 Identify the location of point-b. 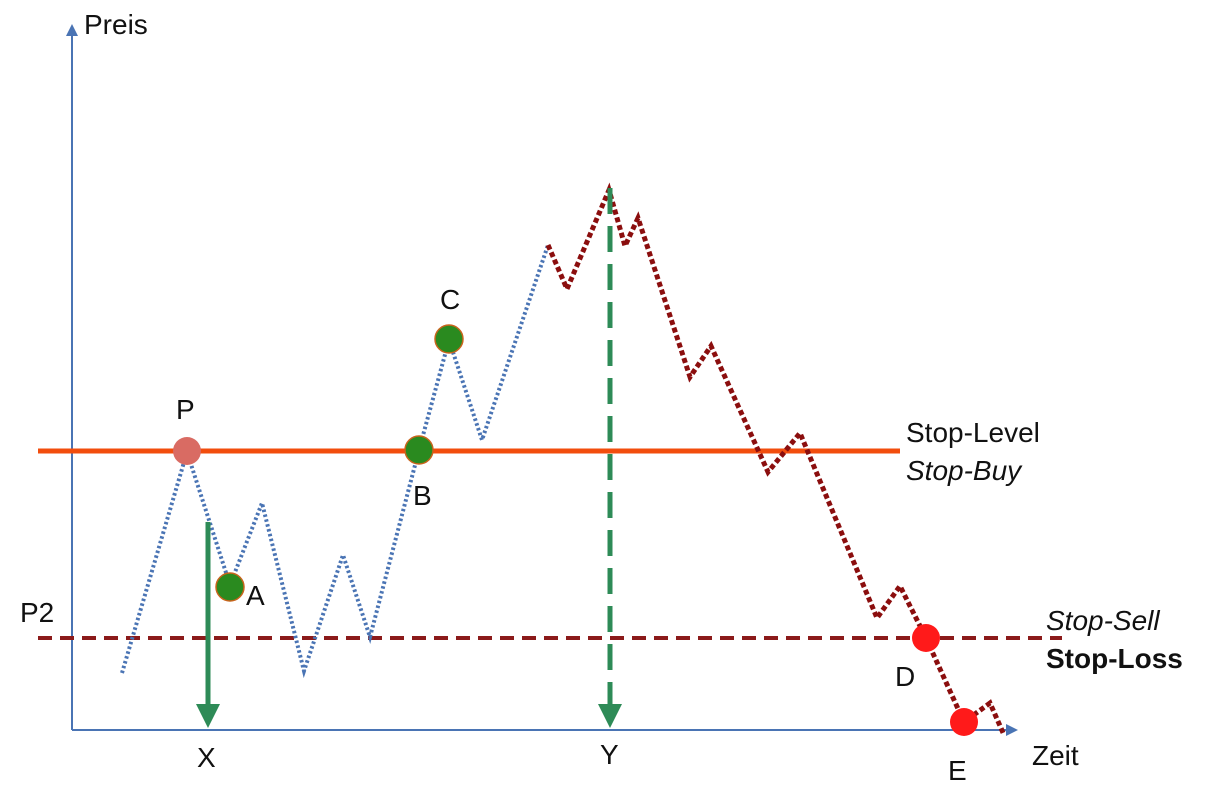
(419, 450).